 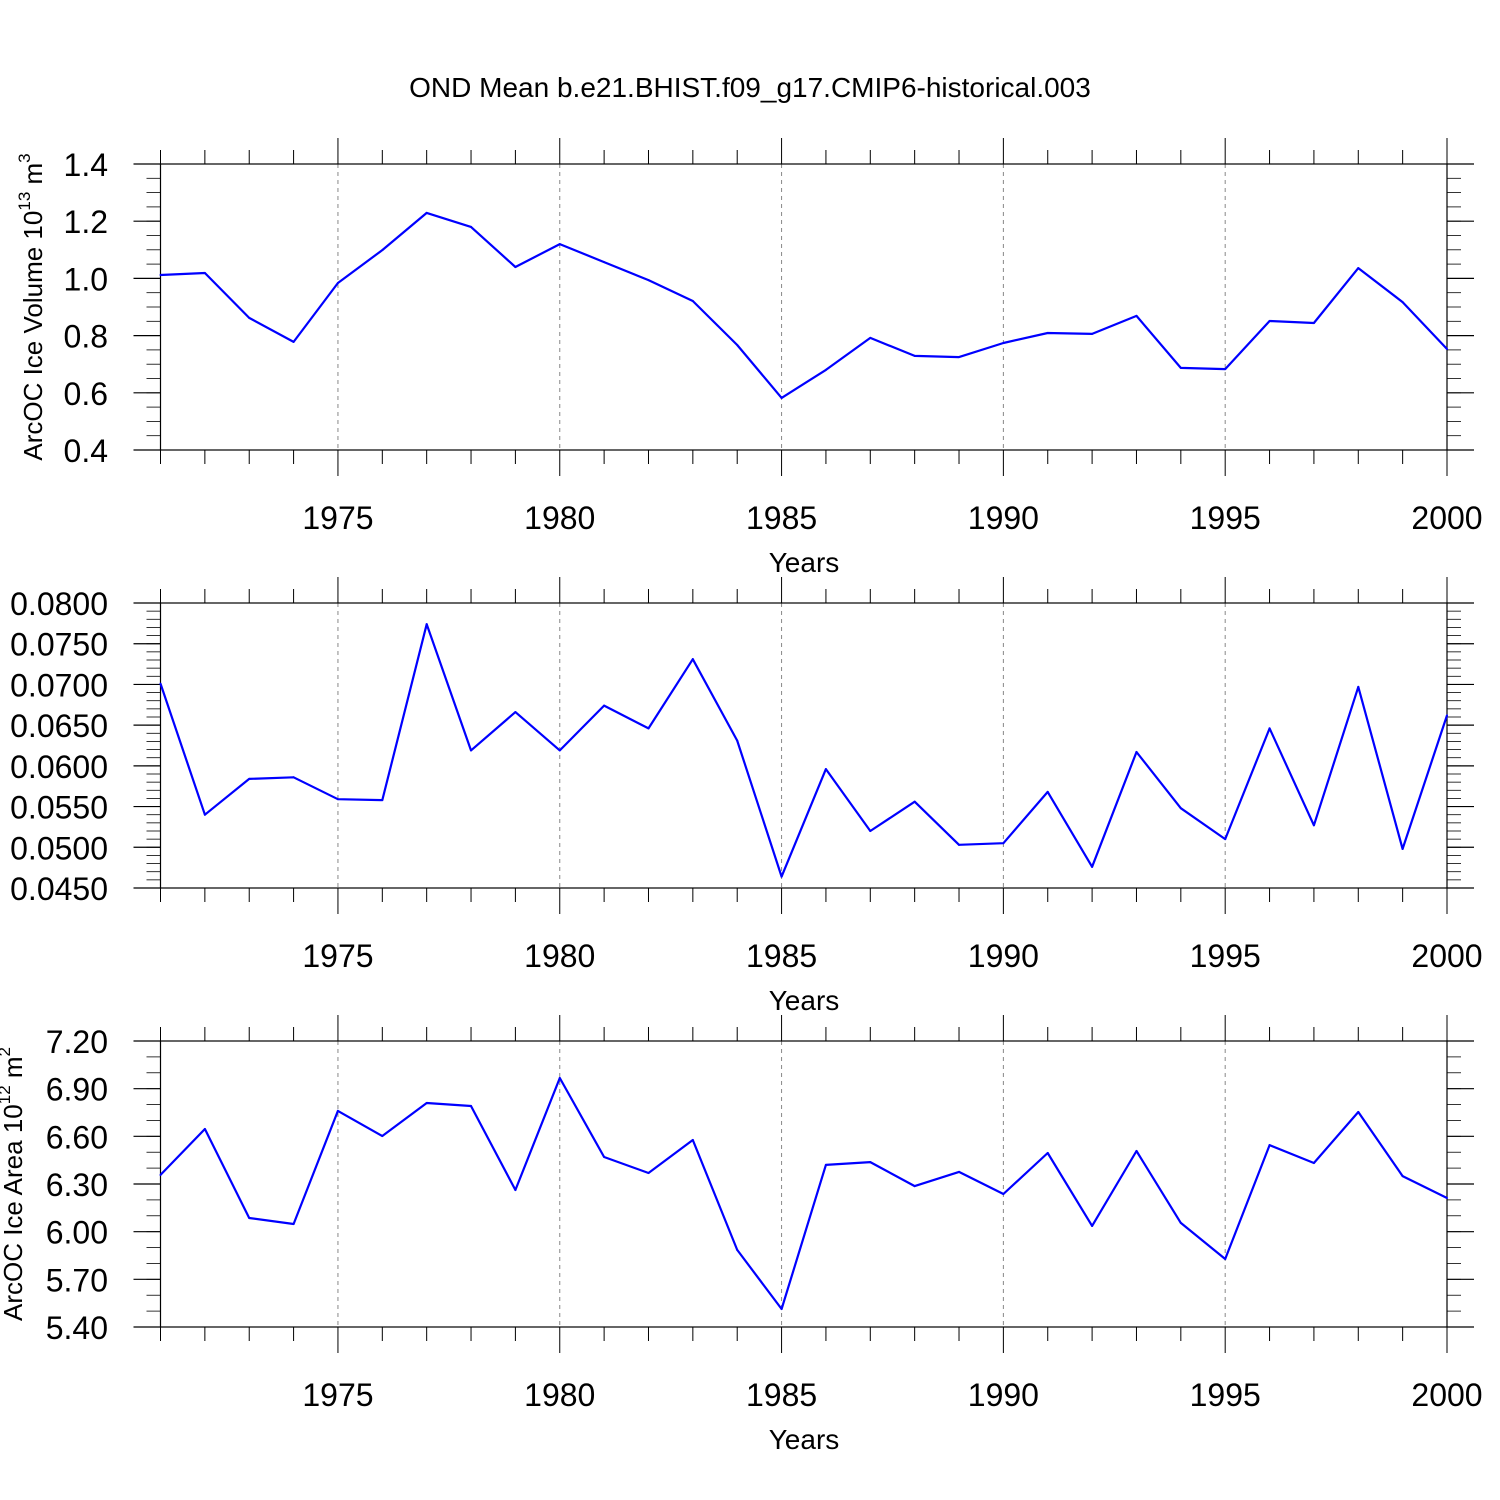 I want to click on y-tick-label: 1.2, so click(x=86, y=222).